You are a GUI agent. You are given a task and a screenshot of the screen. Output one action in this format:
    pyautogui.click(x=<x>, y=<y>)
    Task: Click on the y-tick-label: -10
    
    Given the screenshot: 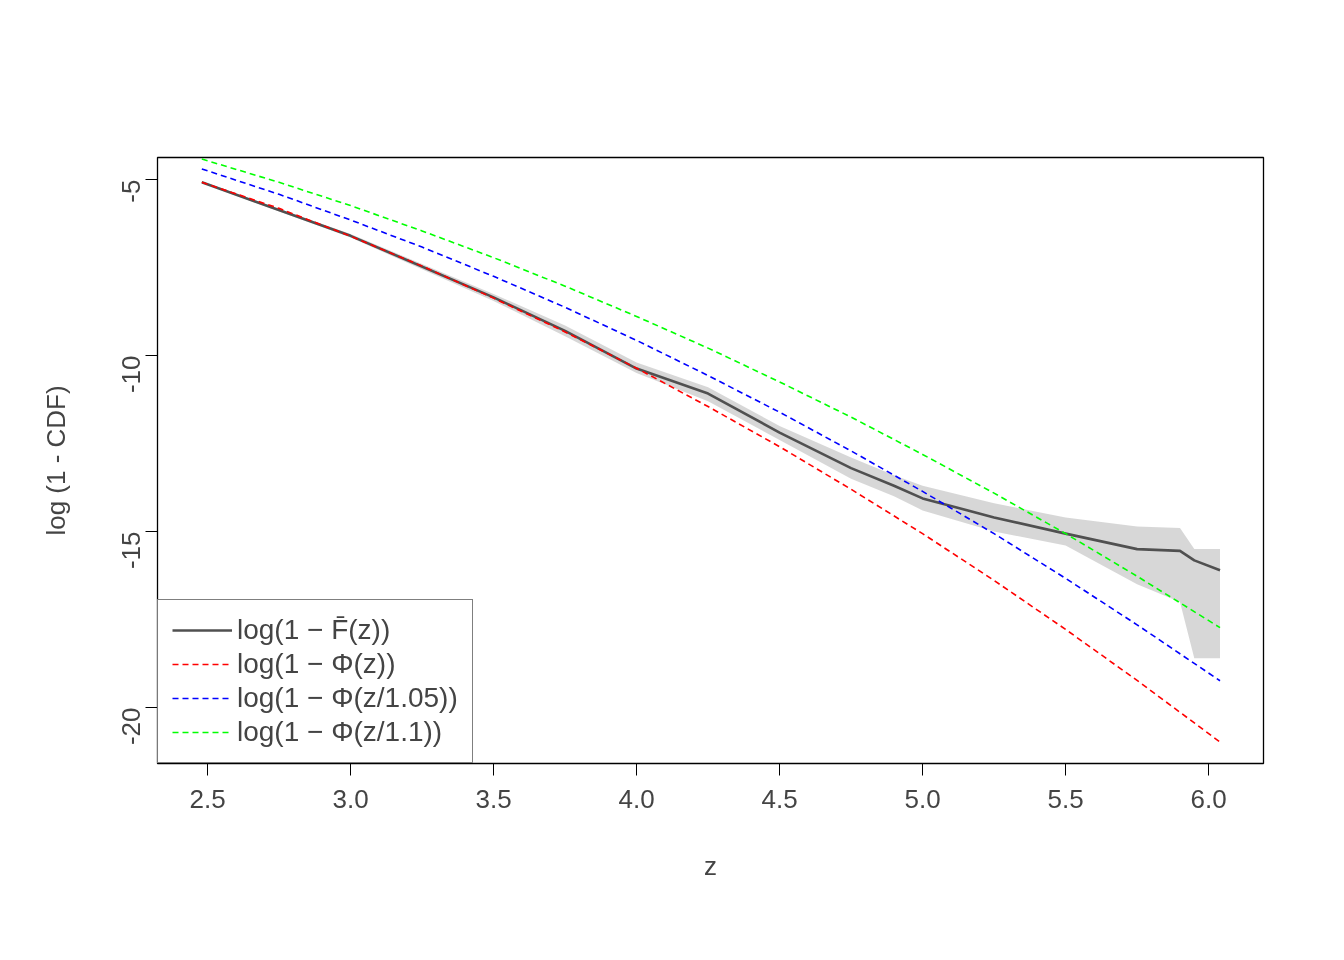 What is the action you would take?
    pyautogui.click(x=131, y=374)
    